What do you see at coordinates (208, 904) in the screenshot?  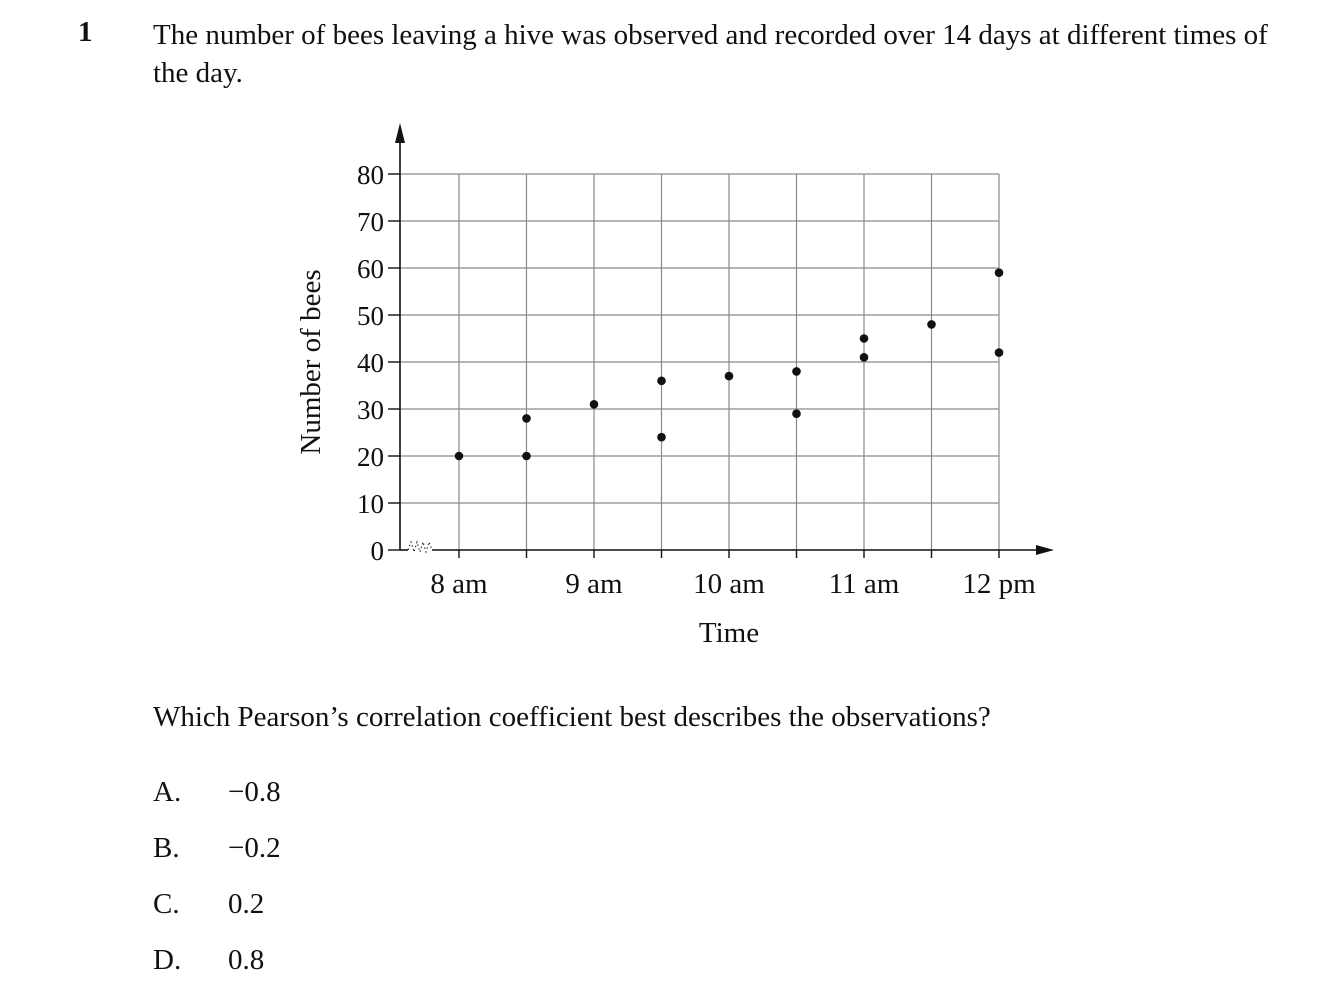 I see `option-c: C. 0.2` at bounding box center [208, 904].